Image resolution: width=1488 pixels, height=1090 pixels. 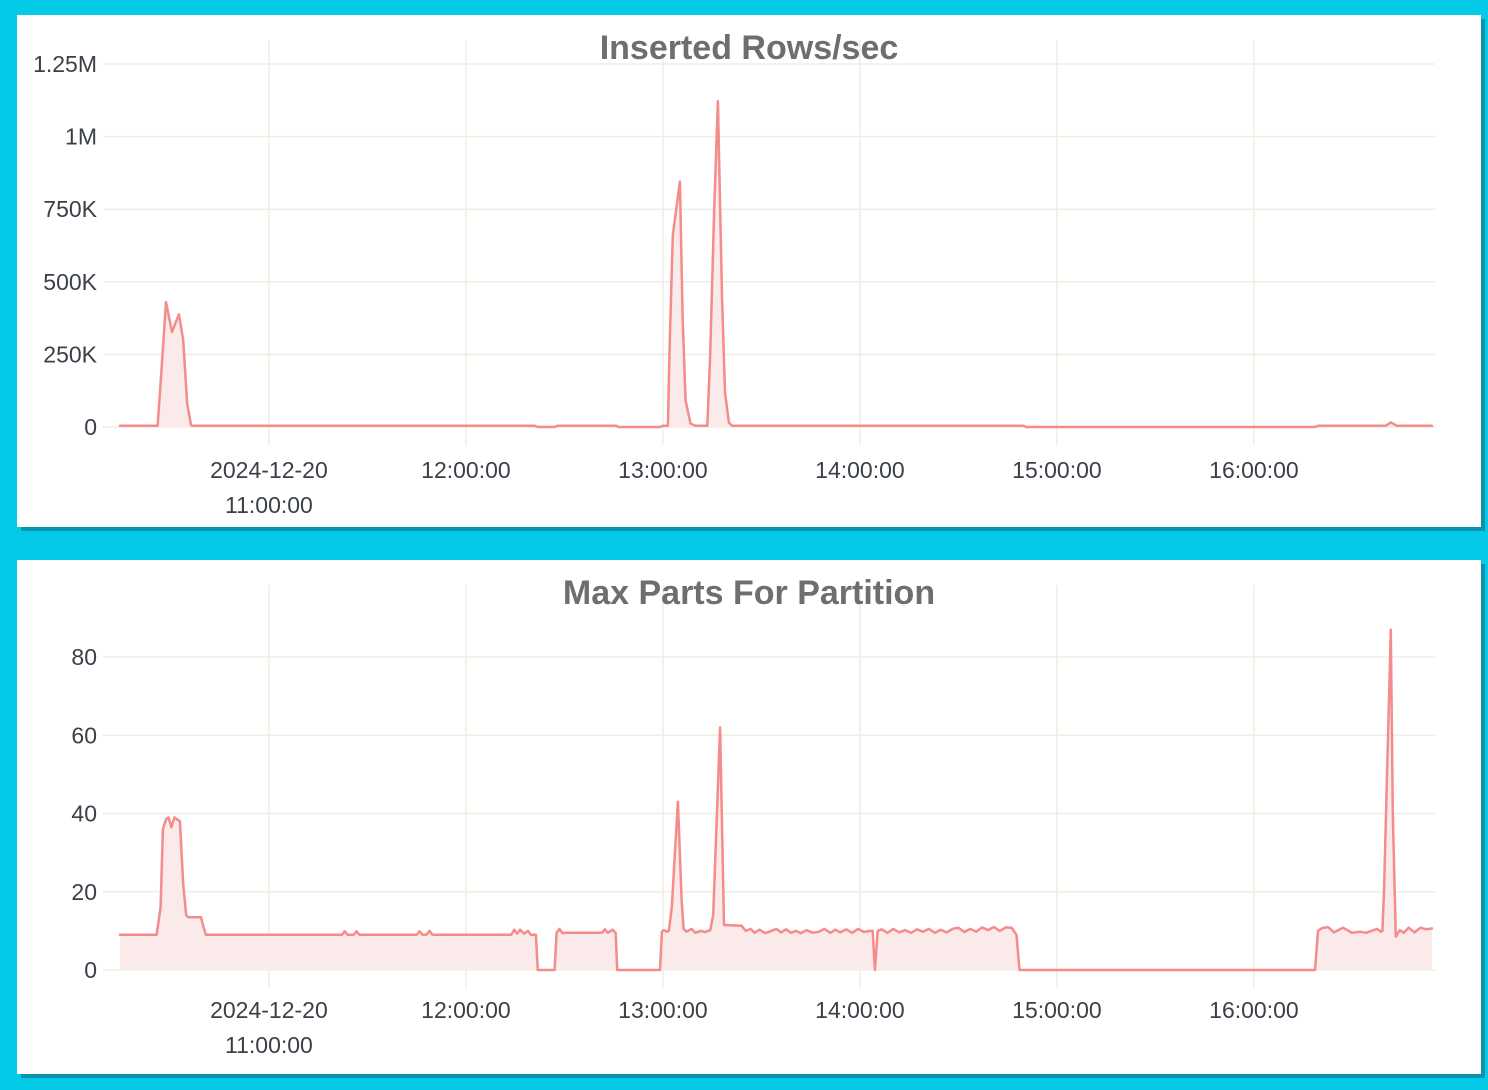 I want to click on y-tick-label: 40, so click(x=84, y=814).